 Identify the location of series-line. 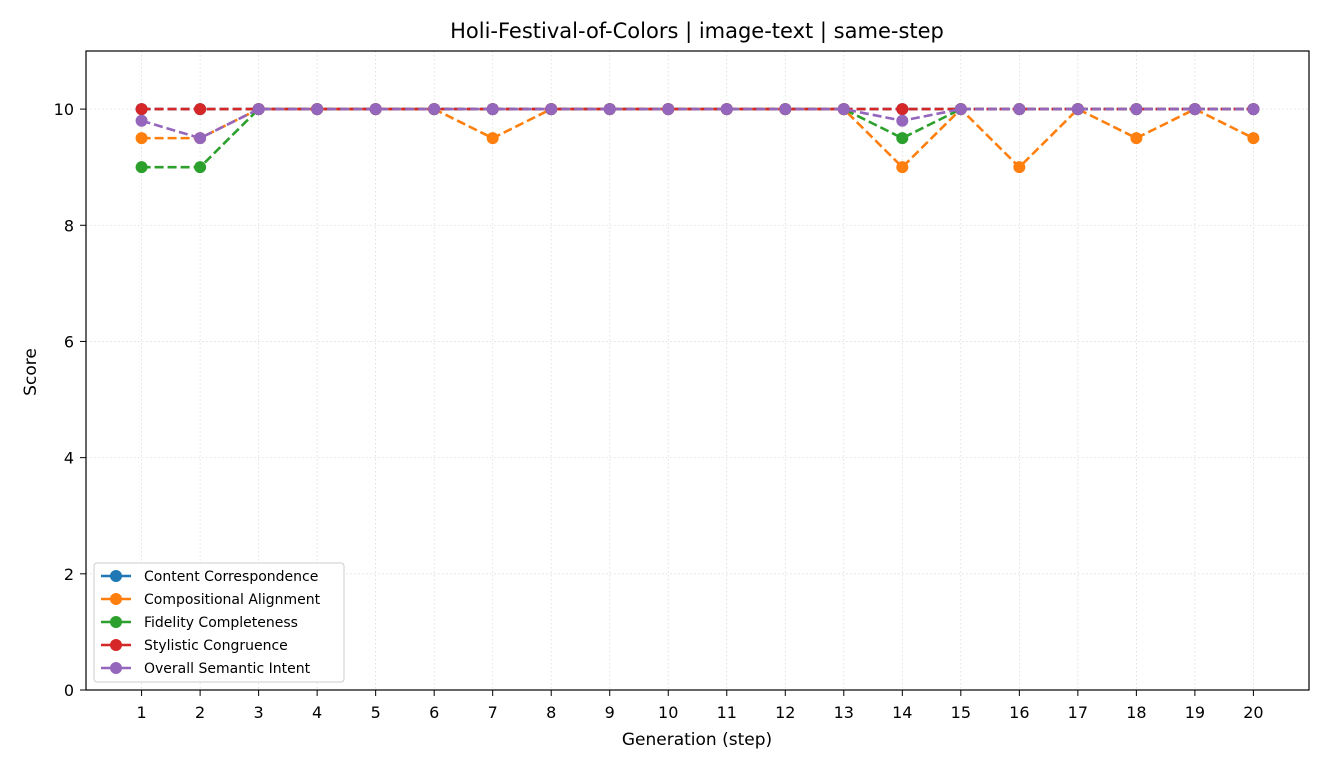
(697, 123).